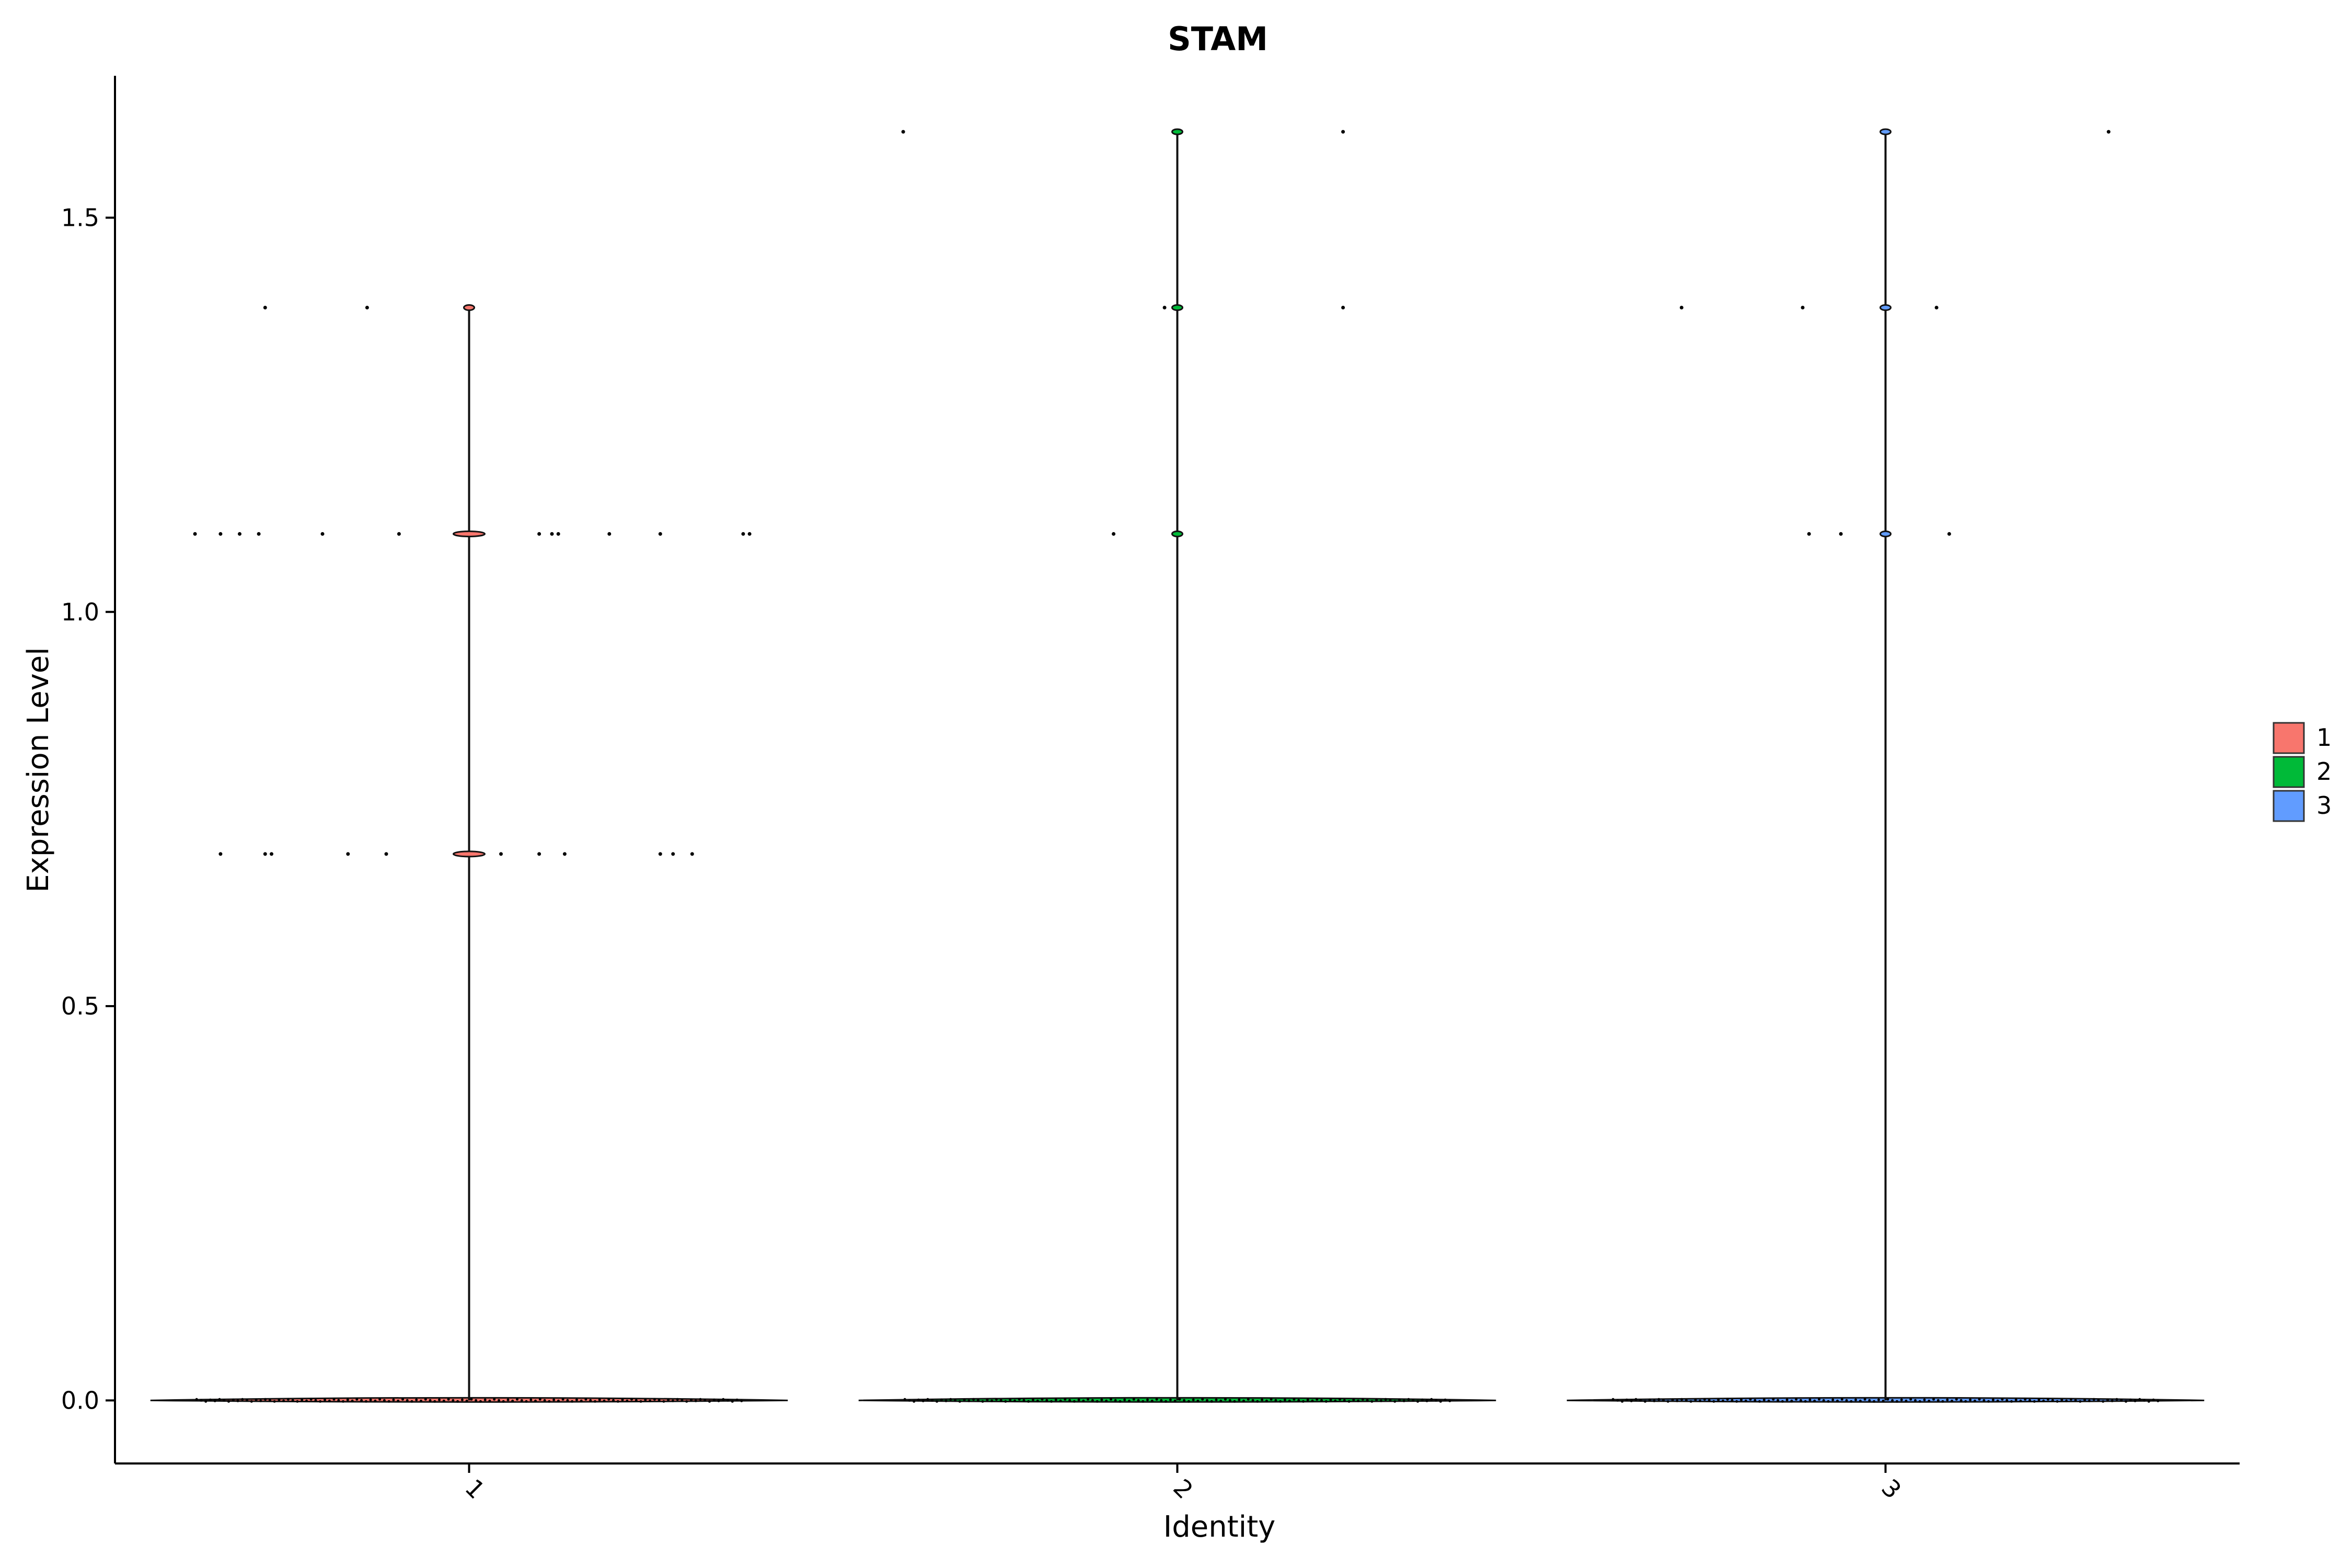 This screenshot has width=2352, height=1568. What do you see at coordinates (1219, 1527) in the screenshot?
I see `x-axis-title: Identity` at bounding box center [1219, 1527].